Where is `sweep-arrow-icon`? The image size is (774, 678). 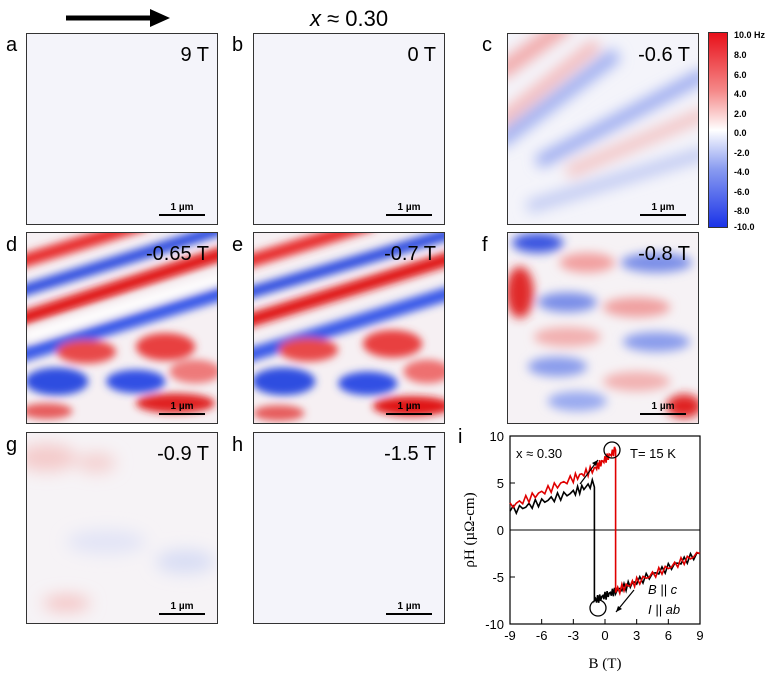
sweep-arrow-icon is located at coordinates (118, 18).